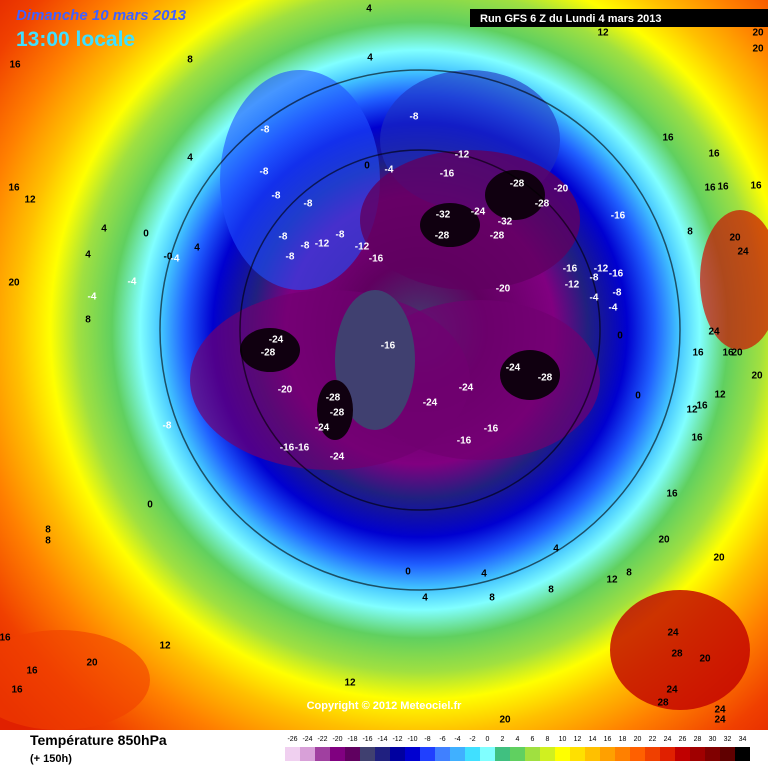 This screenshot has width=768, height=768. I want to click on colorbar-tick-label: 22, so click(653, 739).